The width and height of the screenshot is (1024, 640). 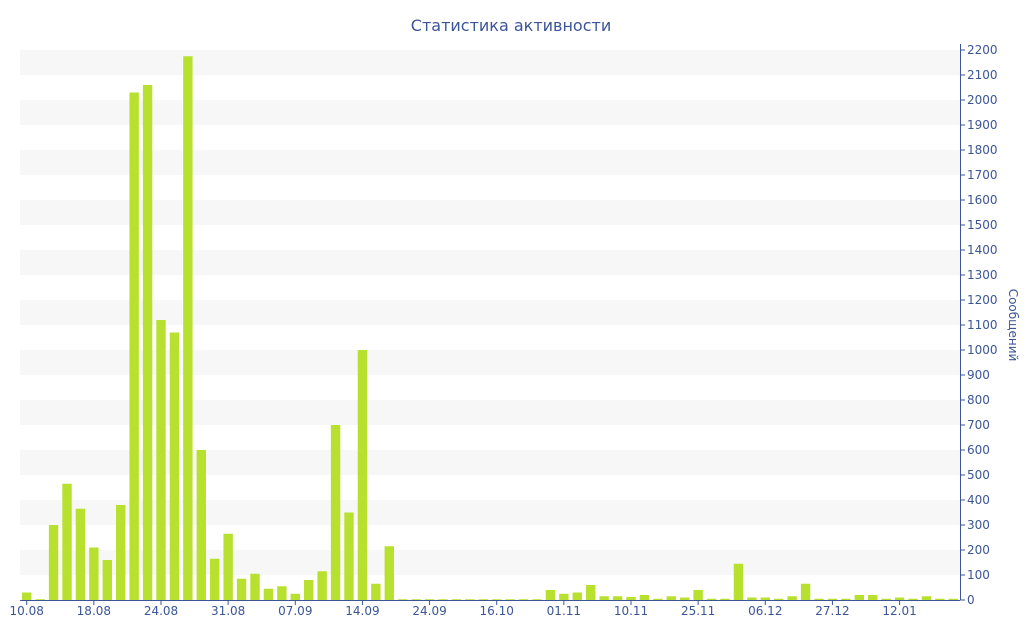 I want to click on x-tick-label: 31.08, so click(x=228, y=611).